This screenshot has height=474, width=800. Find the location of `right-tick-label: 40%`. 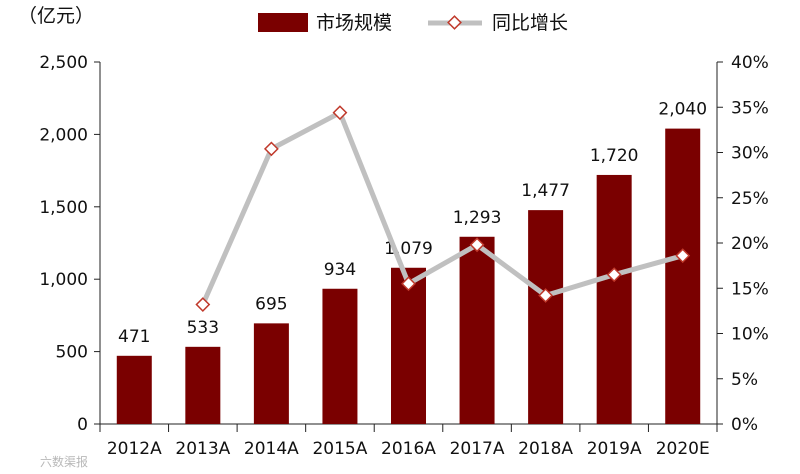

right-tick-label: 40% is located at coordinates (750, 63).